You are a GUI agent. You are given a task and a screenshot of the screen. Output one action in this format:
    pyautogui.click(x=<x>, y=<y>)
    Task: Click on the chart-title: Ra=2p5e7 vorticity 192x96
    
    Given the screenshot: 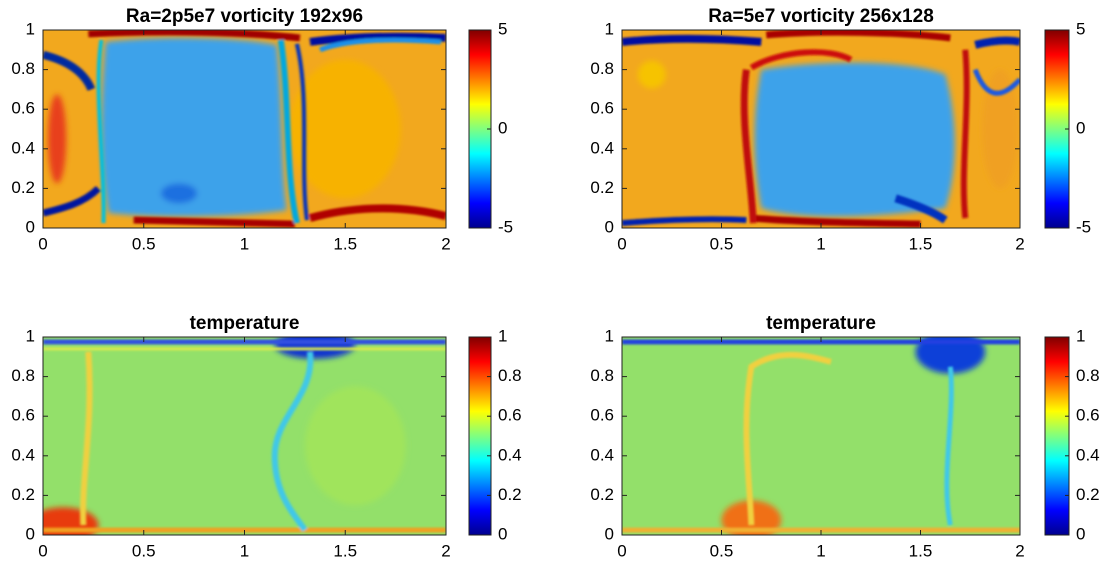 What is the action you would take?
    pyautogui.click(x=244, y=16)
    